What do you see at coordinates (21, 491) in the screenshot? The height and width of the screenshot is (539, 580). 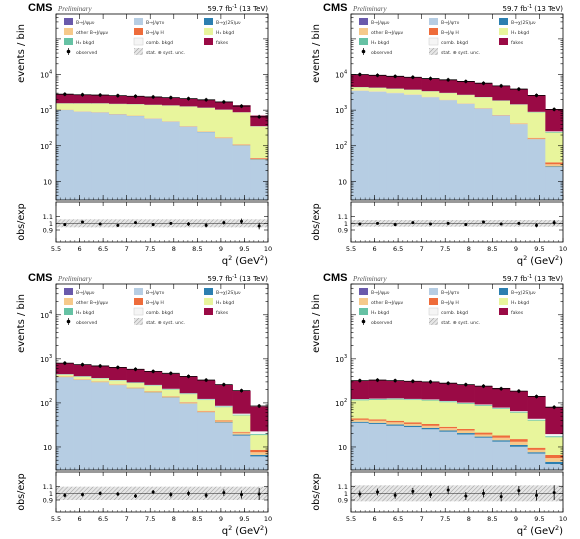 I see `ratio-axis-label: obs/exp` at bounding box center [21, 491].